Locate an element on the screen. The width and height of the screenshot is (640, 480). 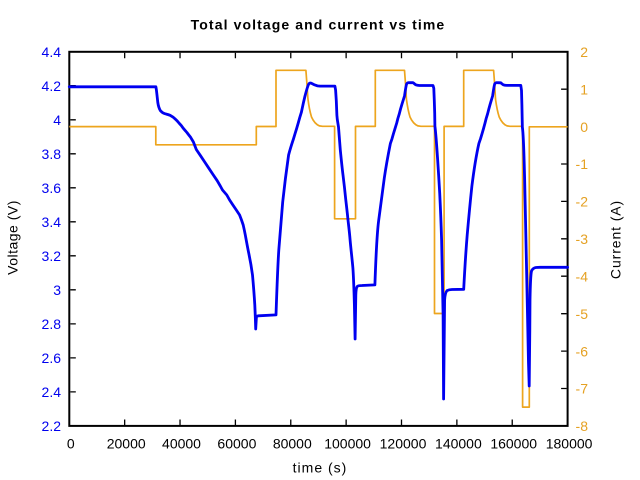
svg-text: 3.2 is located at coordinates (52, 256).